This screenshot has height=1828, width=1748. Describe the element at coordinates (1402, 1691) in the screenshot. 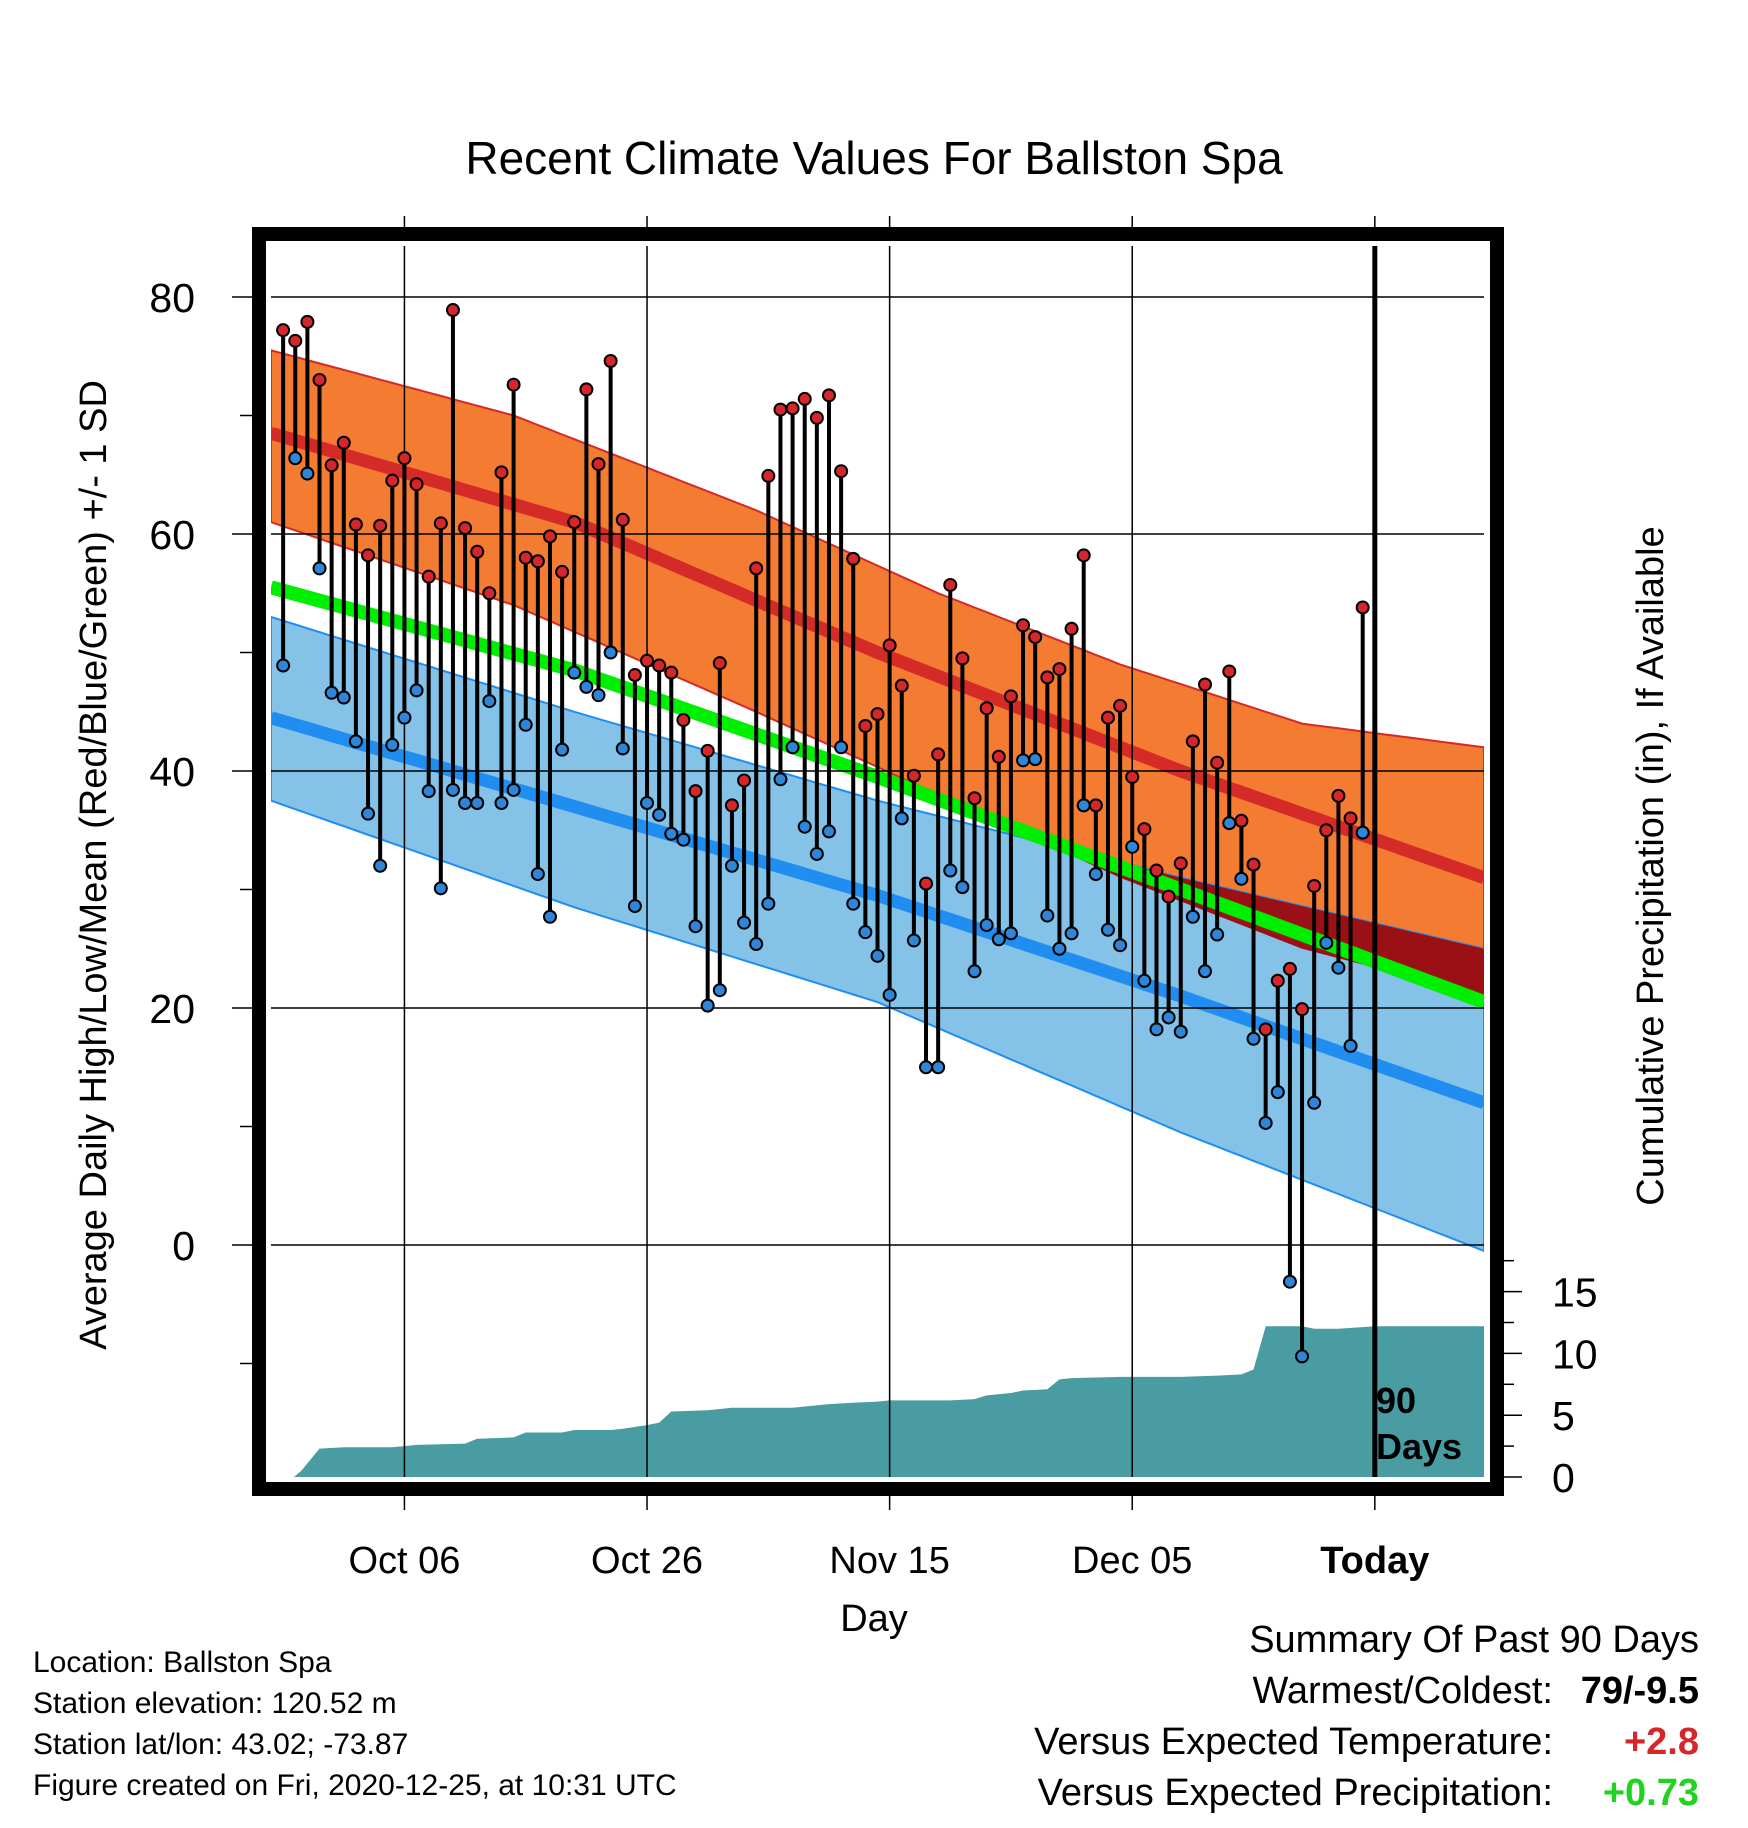

I see `warm-cold-label: Warmest/Coldest:` at that location.